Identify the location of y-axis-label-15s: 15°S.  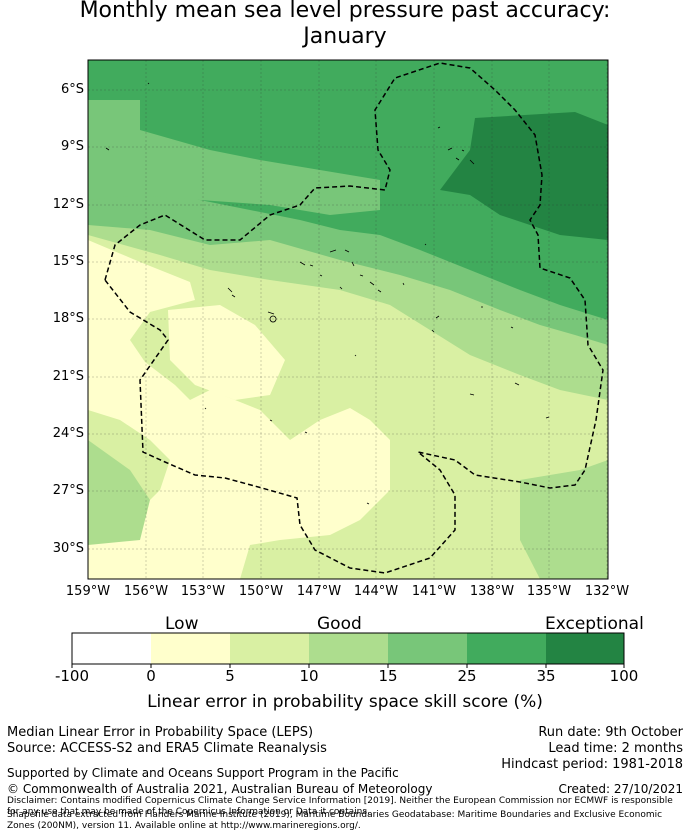
(68, 261).